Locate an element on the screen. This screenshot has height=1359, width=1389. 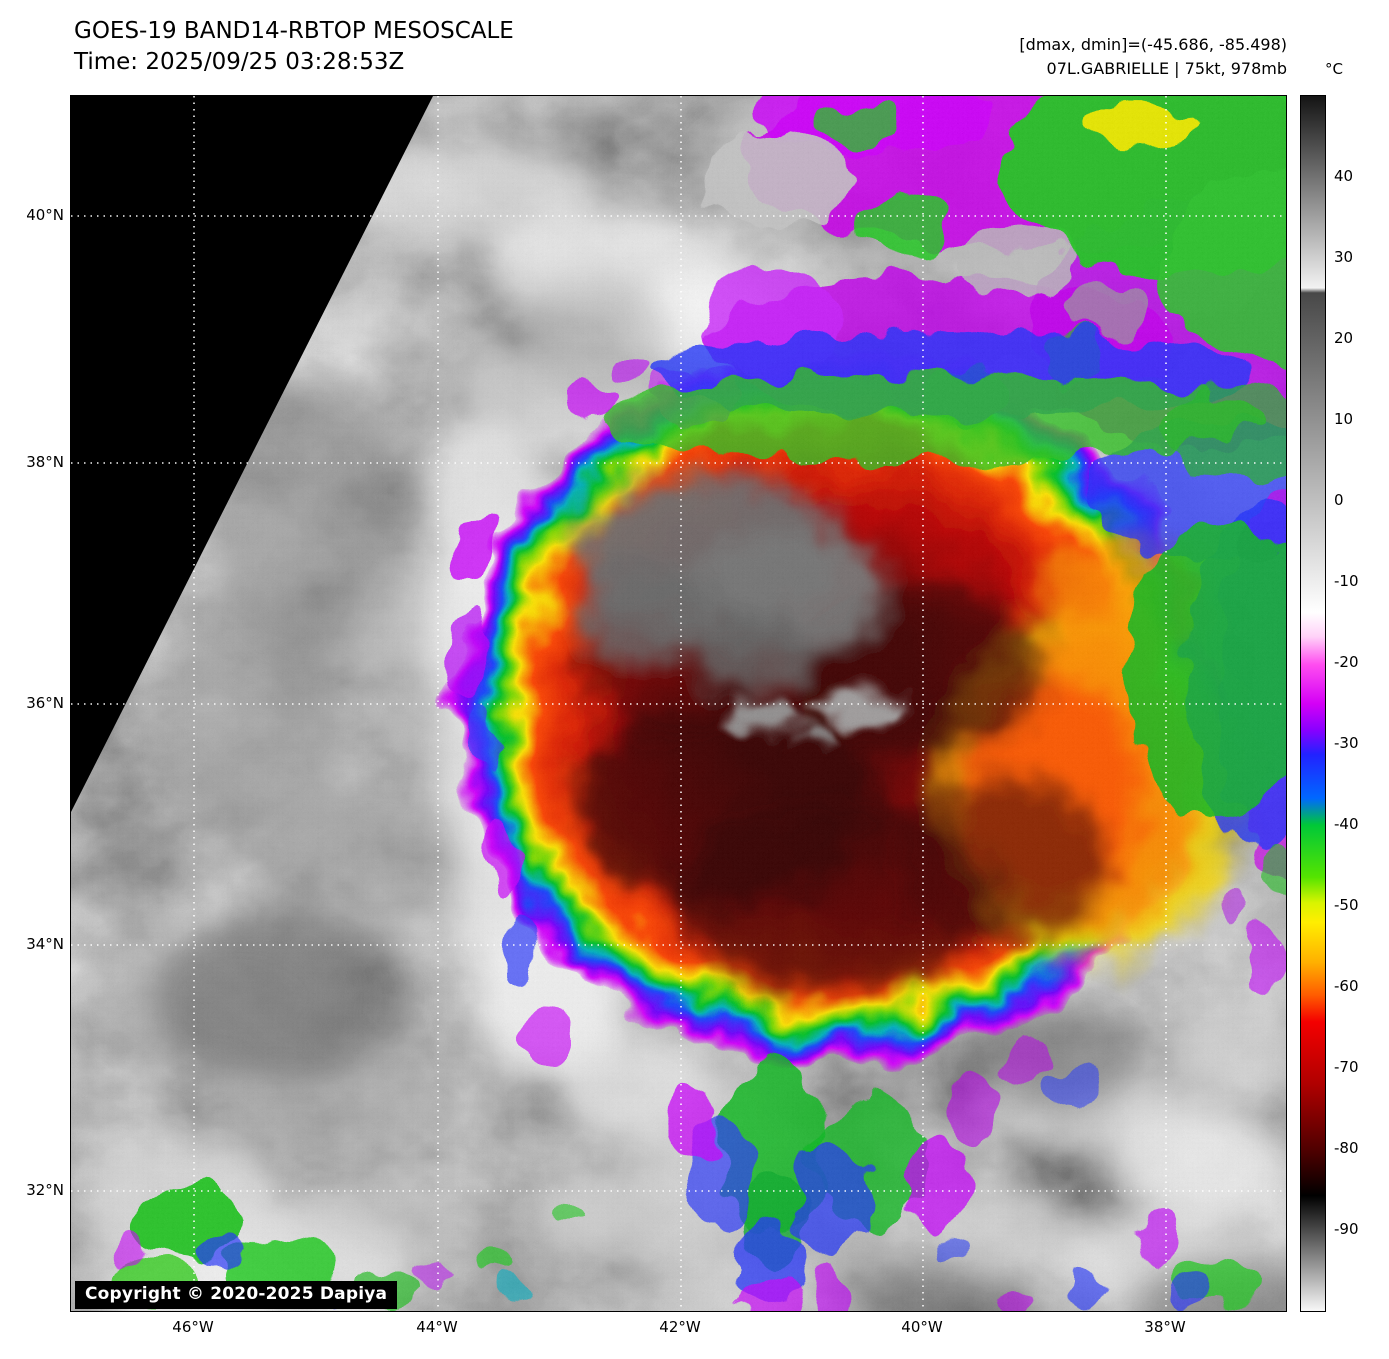
colorbar-tick-label: -10 is located at coordinates (1346, 581).